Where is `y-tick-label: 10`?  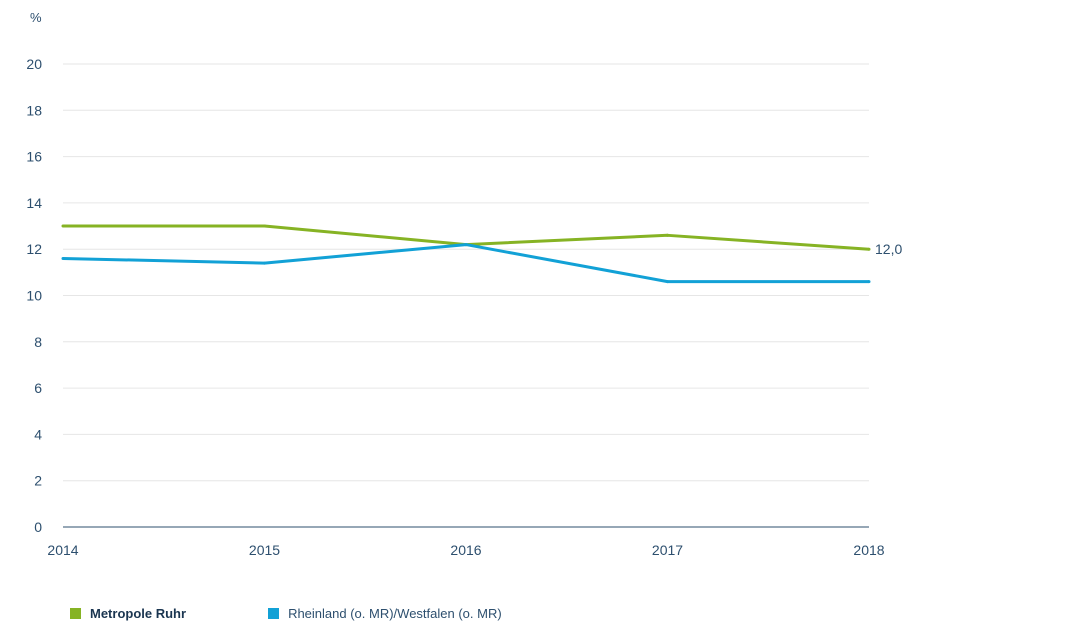
y-tick-label: 10 is located at coordinates (34, 296).